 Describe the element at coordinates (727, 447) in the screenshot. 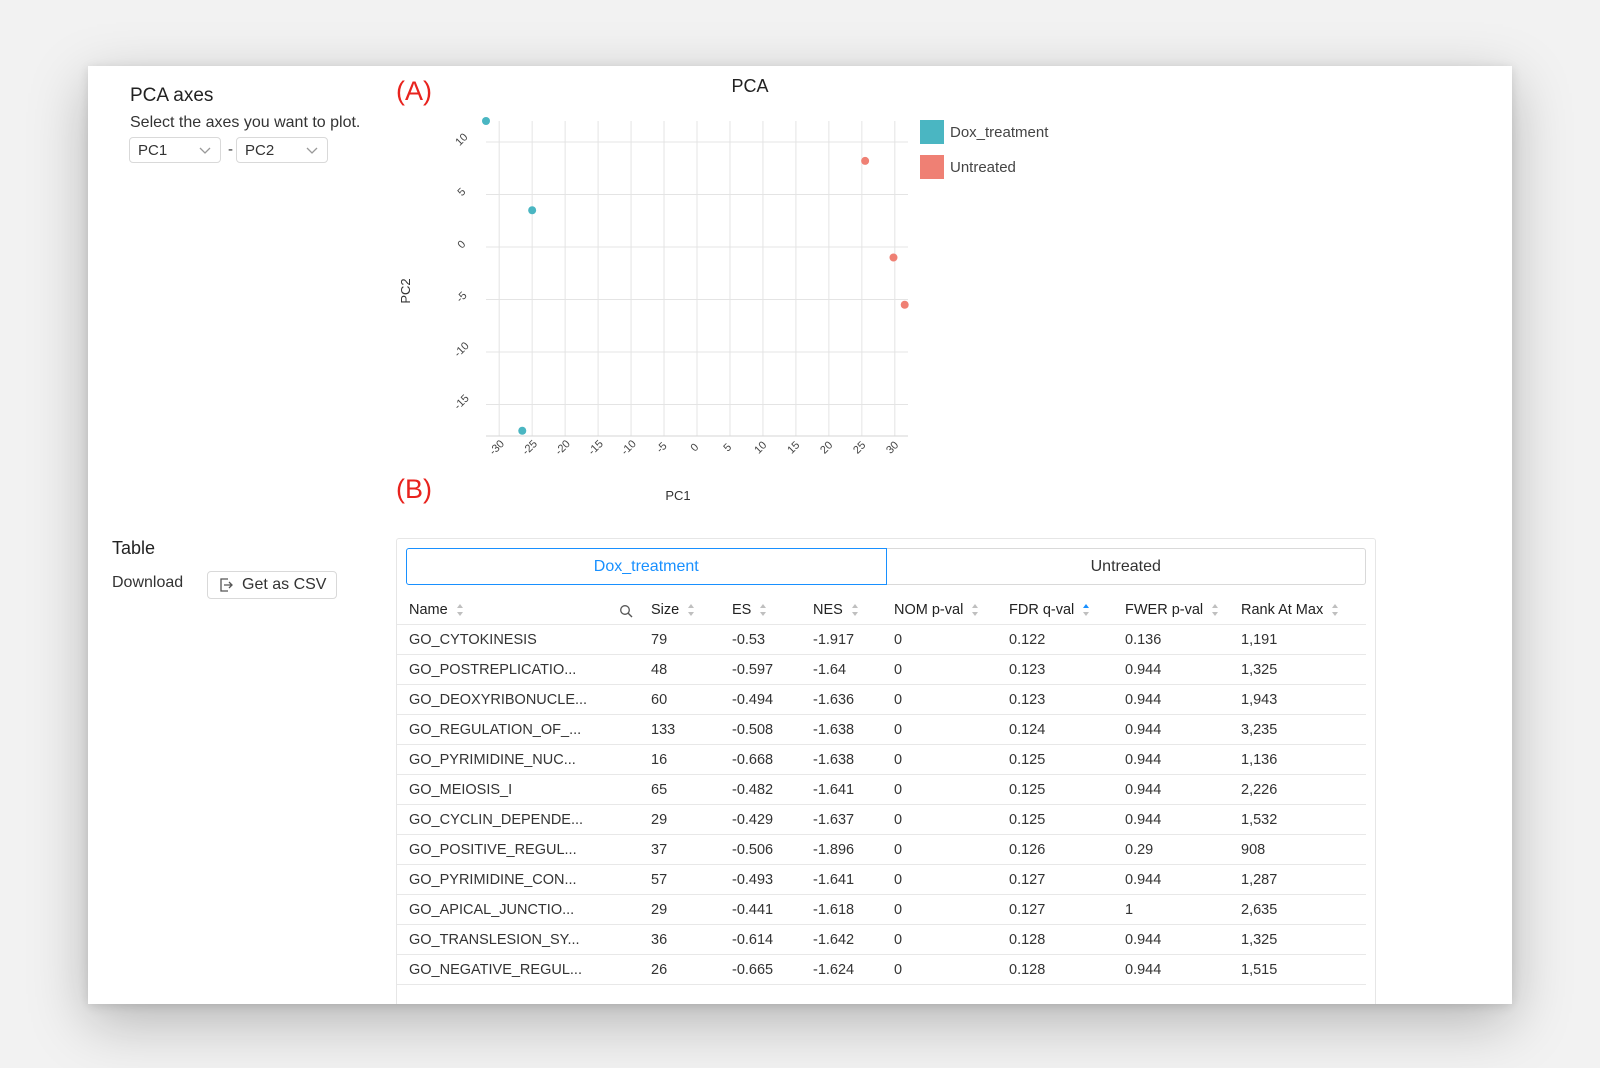

I see `x-tick-label: 5` at that location.